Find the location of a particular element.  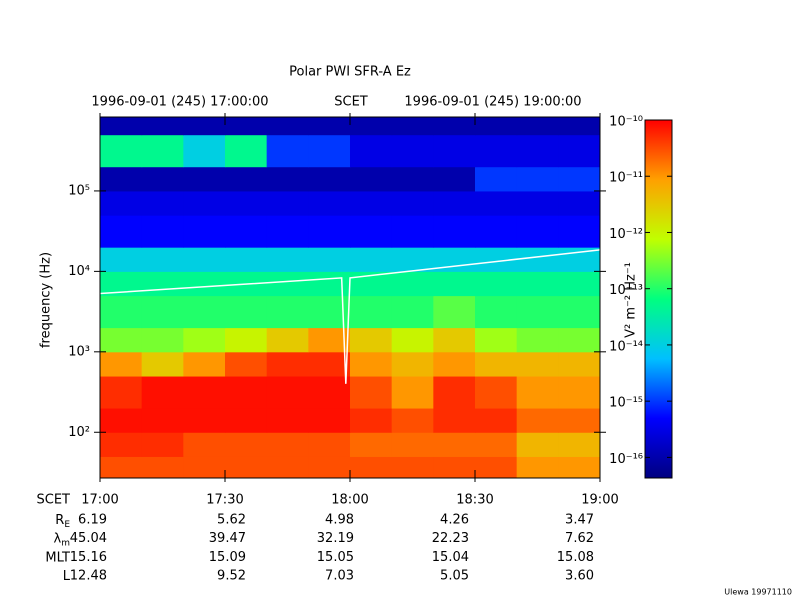

y-tick-label: 10³ is located at coordinates (79, 351).